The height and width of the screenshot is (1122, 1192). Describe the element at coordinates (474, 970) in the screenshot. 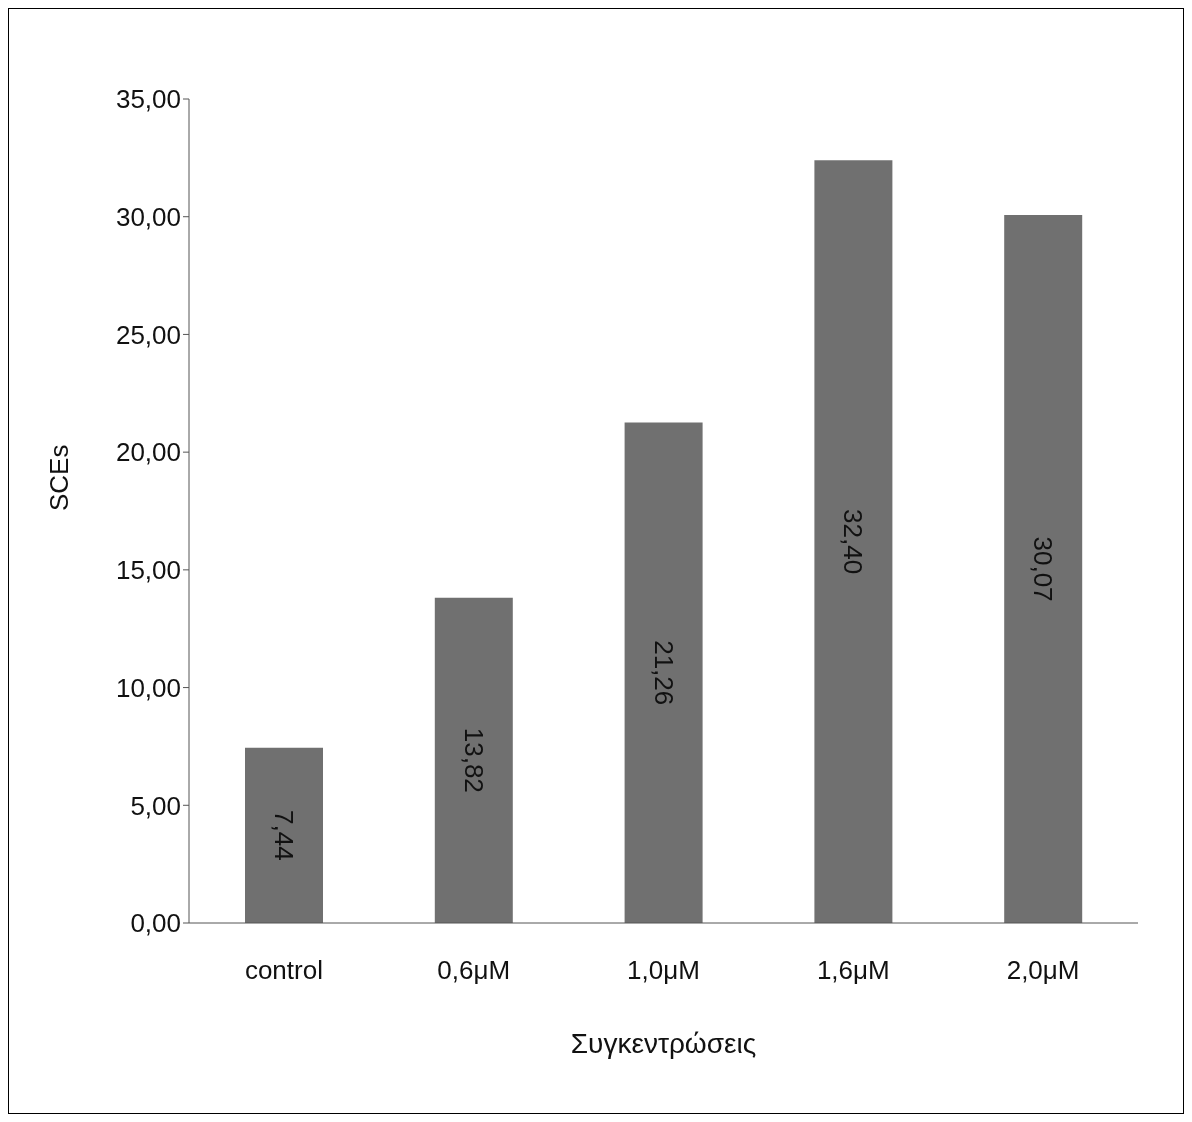

I see `x-tick-label: 0,6μM` at that location.